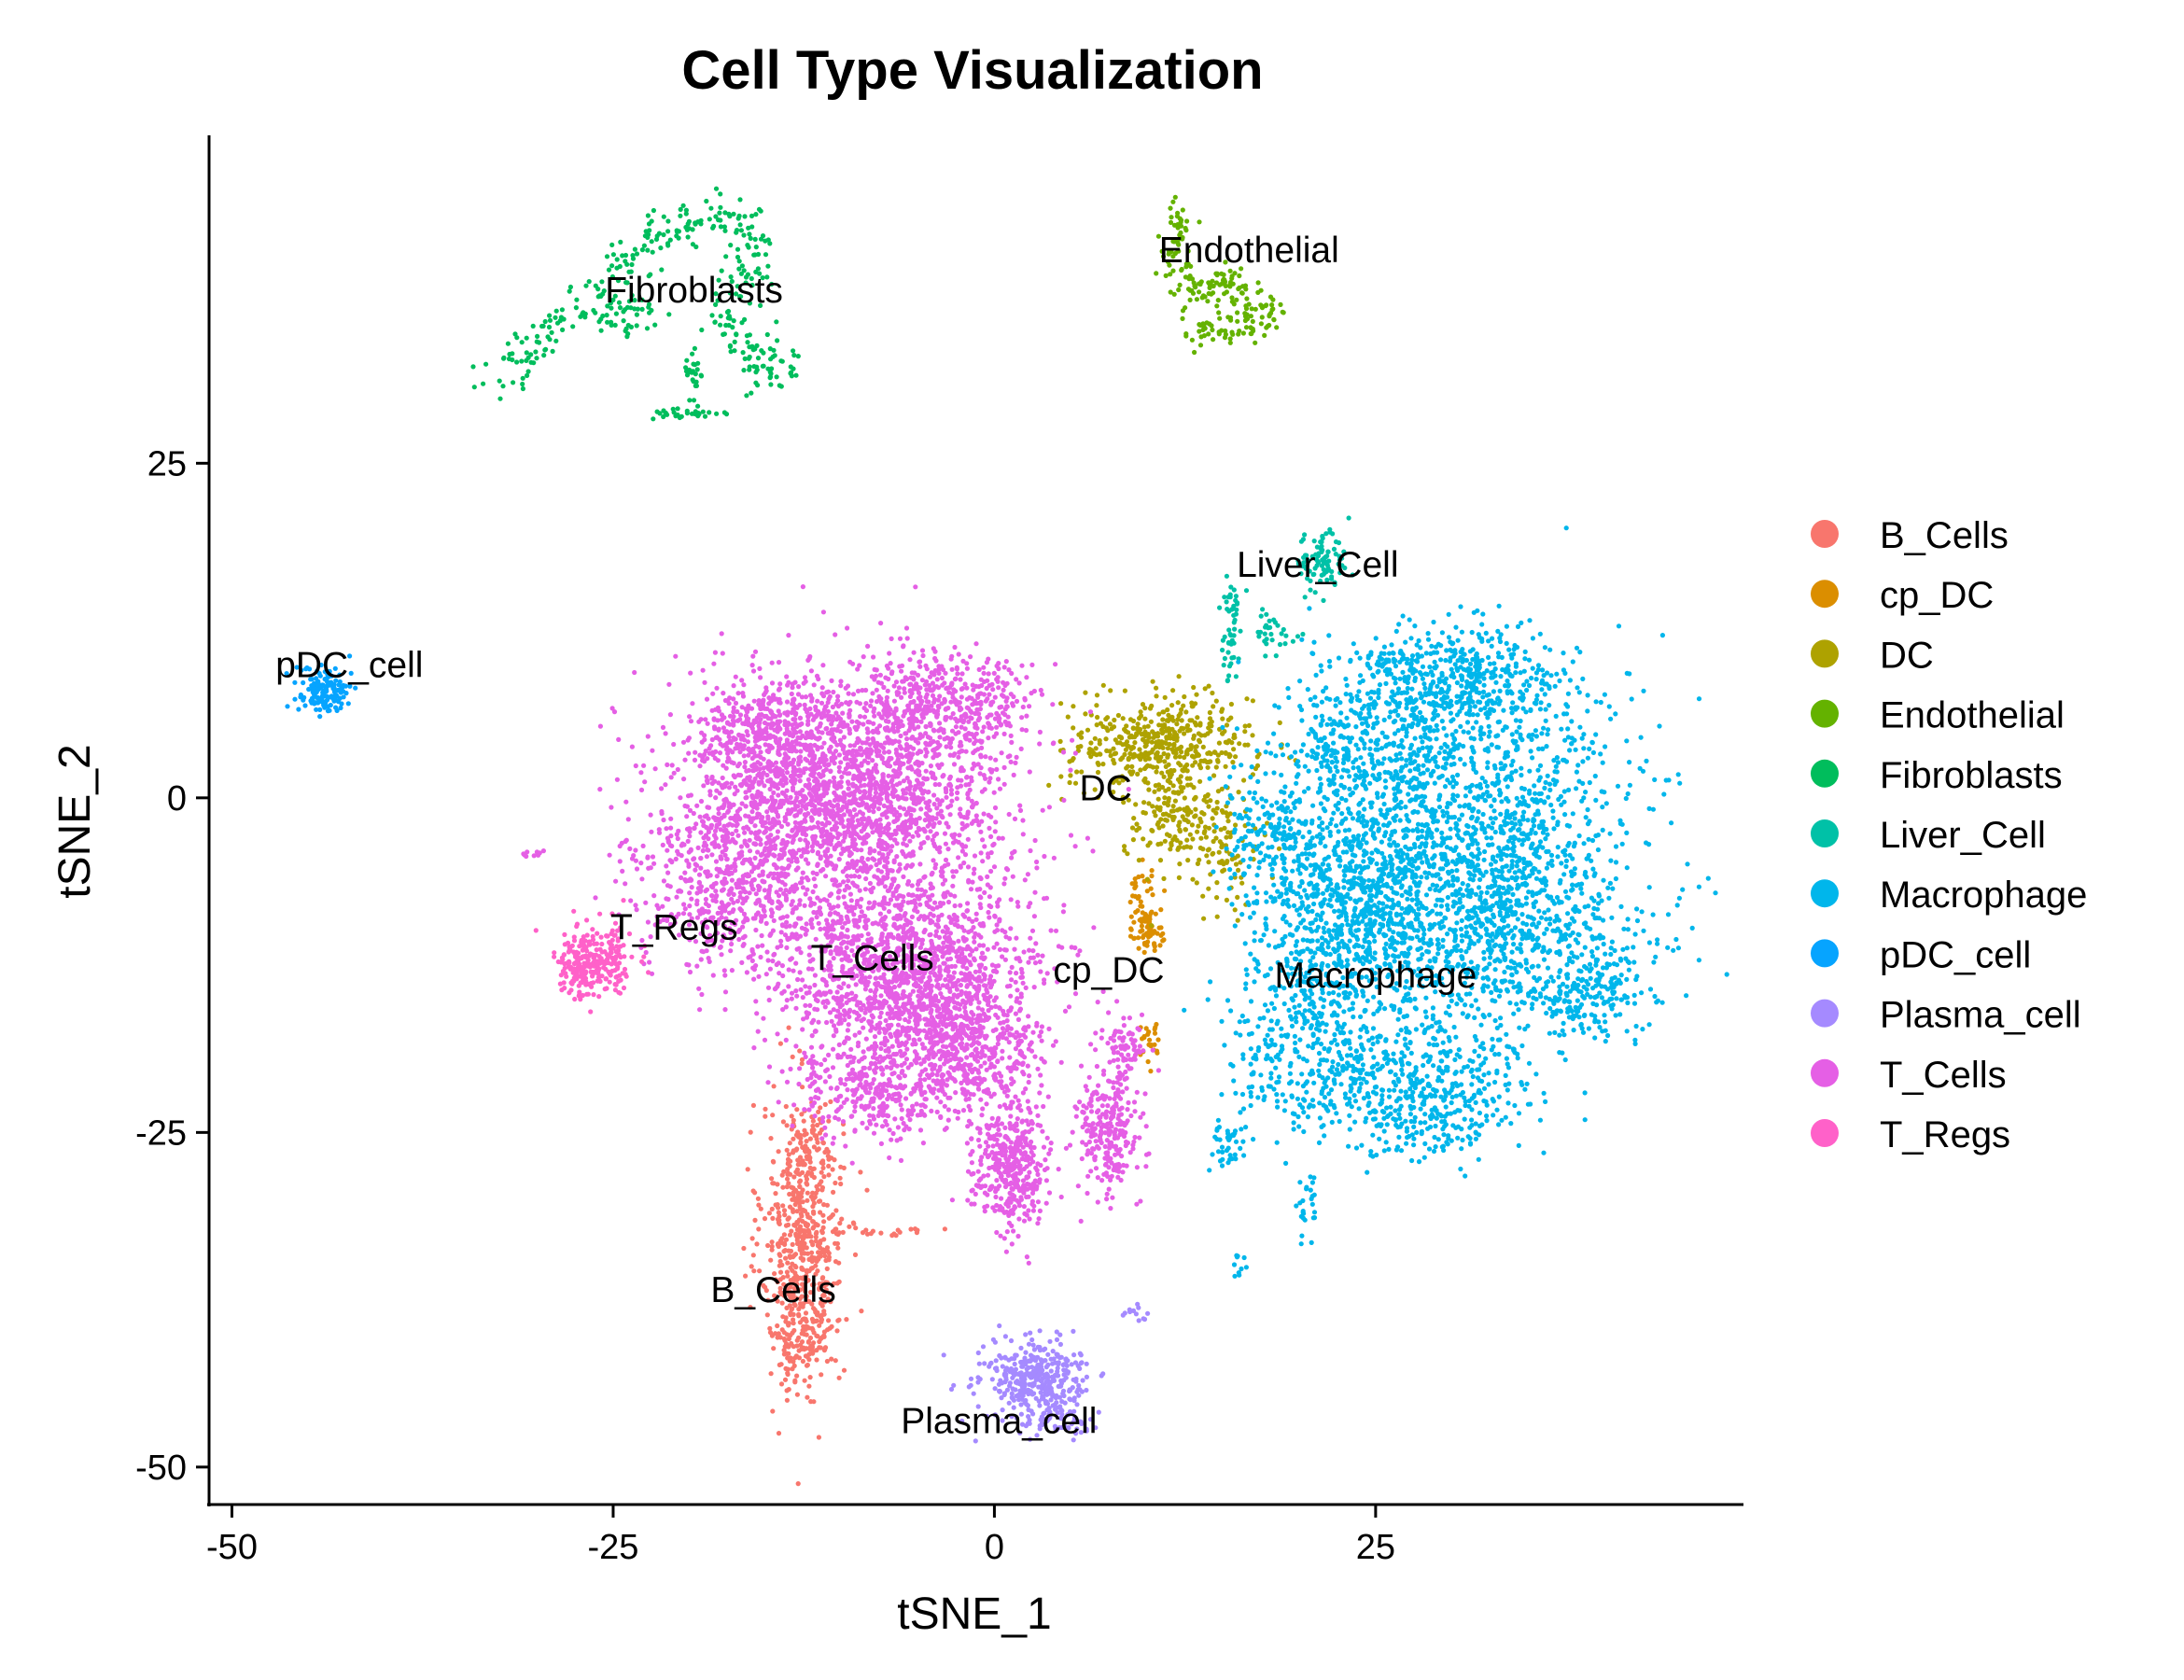 This screenshot has width=2184, height=1680. What do you see at coordinates (1455, 902) in the screenshot?
I see `series-macrophage` at bounding box center [1455, 902].